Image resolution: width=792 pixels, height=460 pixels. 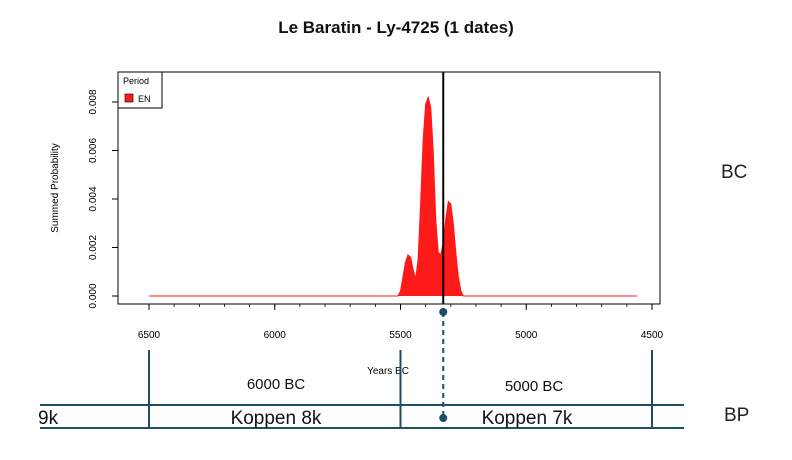 What do you see at coordinates (443, 418) in the screenshot?
I see `marker-dot-bottom` at bounding box center [443, 418].